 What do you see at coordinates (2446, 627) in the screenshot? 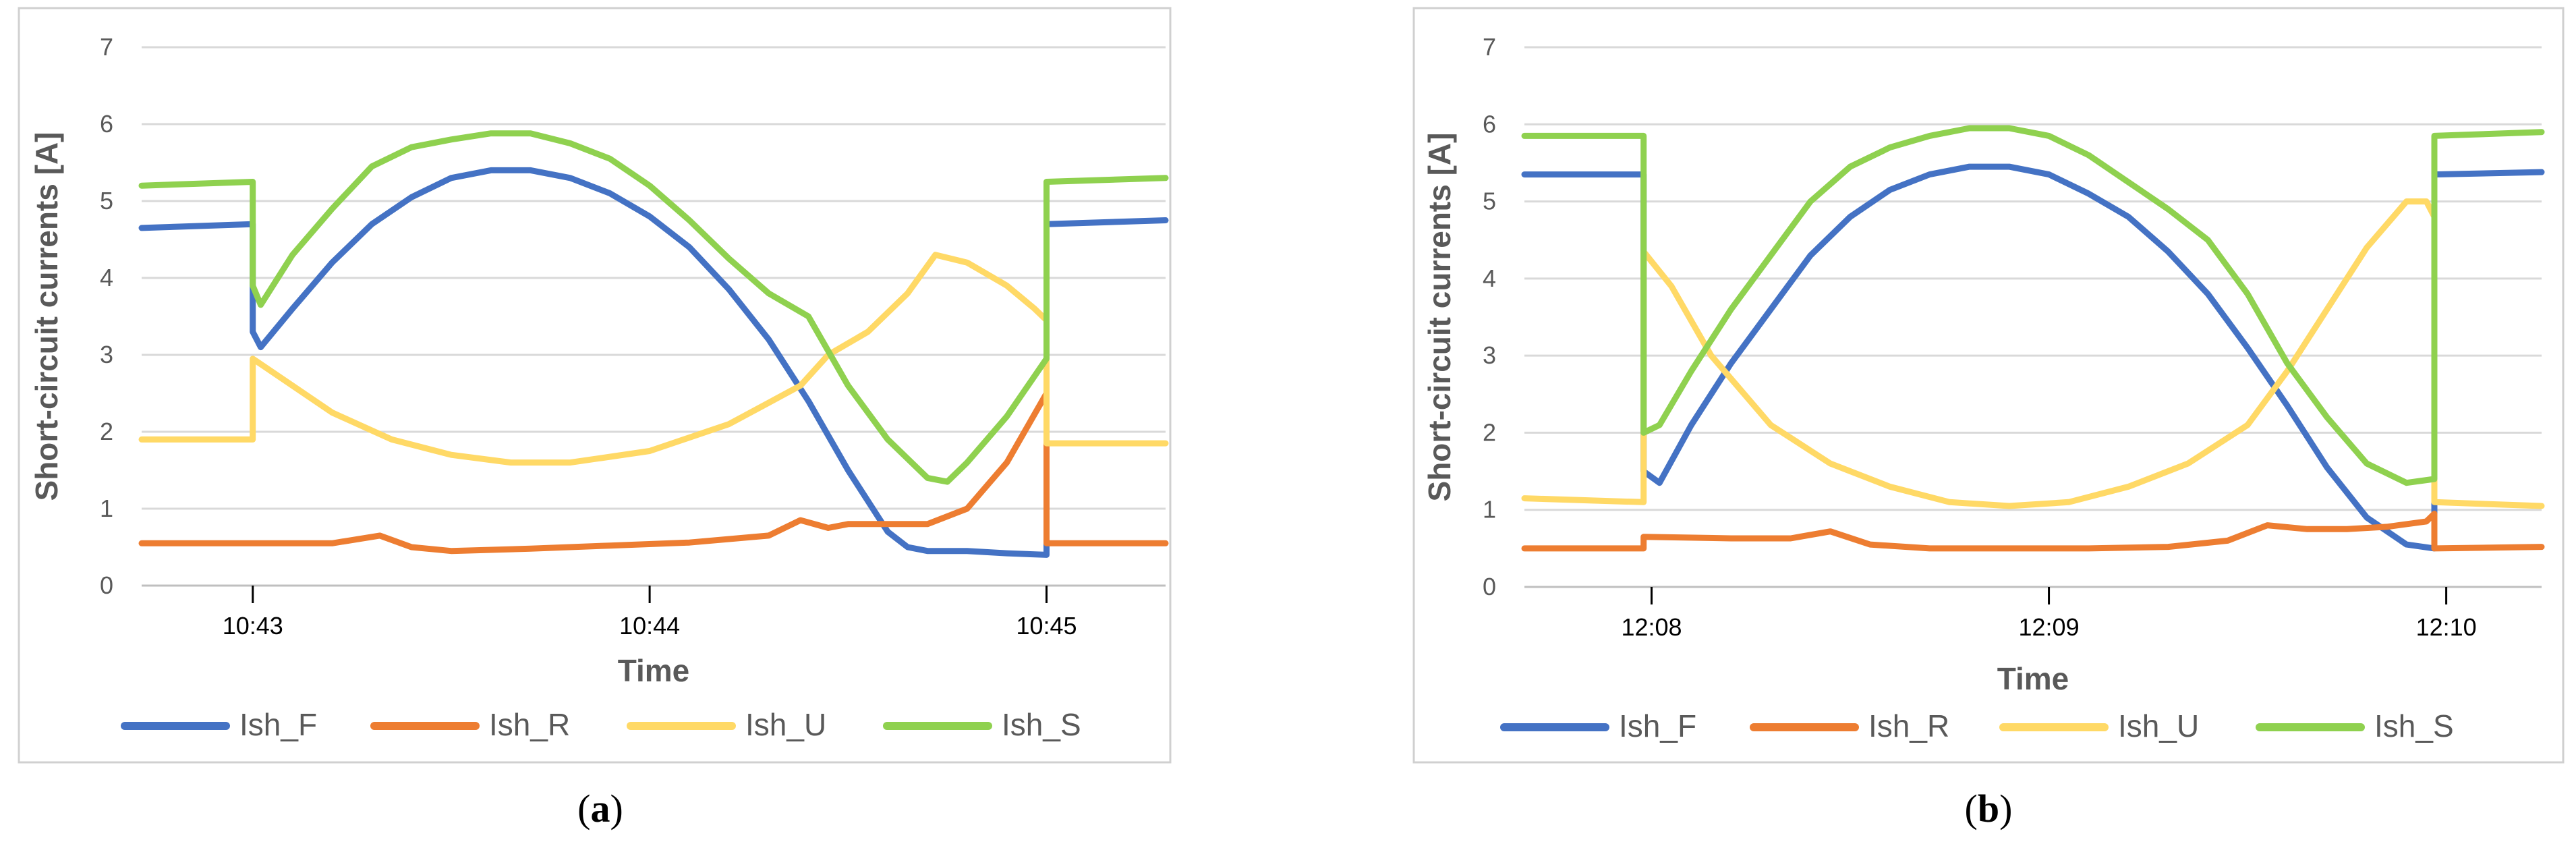
I see `x-tick-label: 12:10` at bounding box center [2446, 627].